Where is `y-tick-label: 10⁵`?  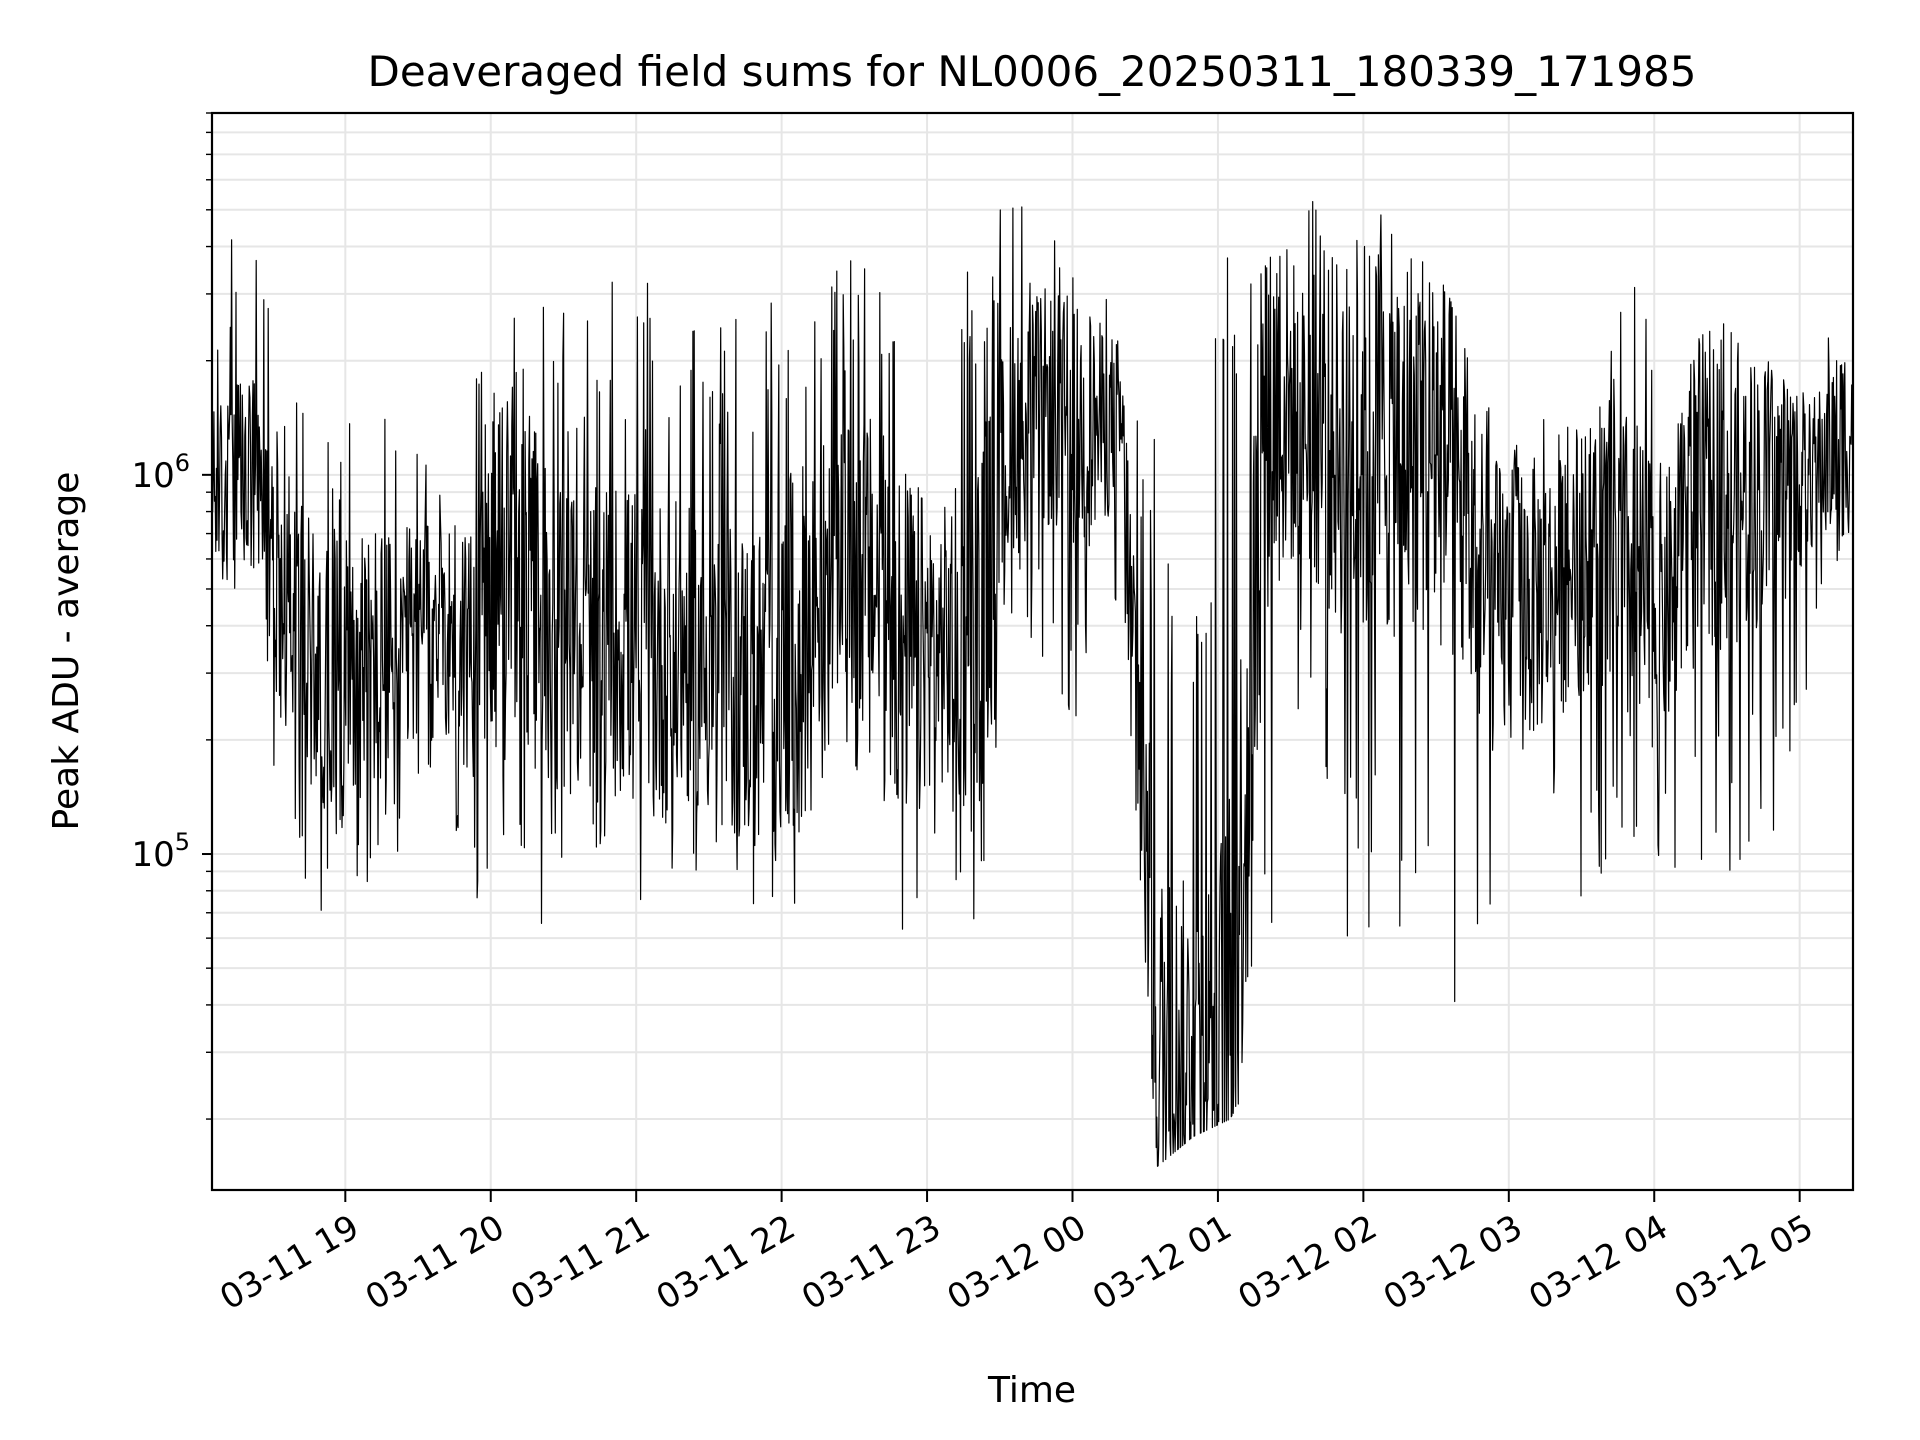 y-tick-label: 10⁵ is located at coordinates (160, 851).